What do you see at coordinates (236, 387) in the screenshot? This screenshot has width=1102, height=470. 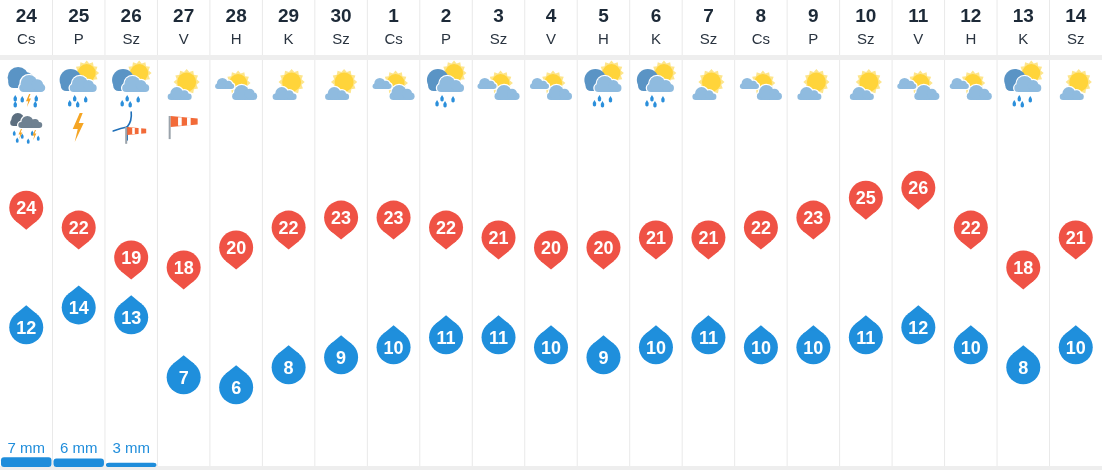 I see `data-label: 6` at bounding box center [236, 387].